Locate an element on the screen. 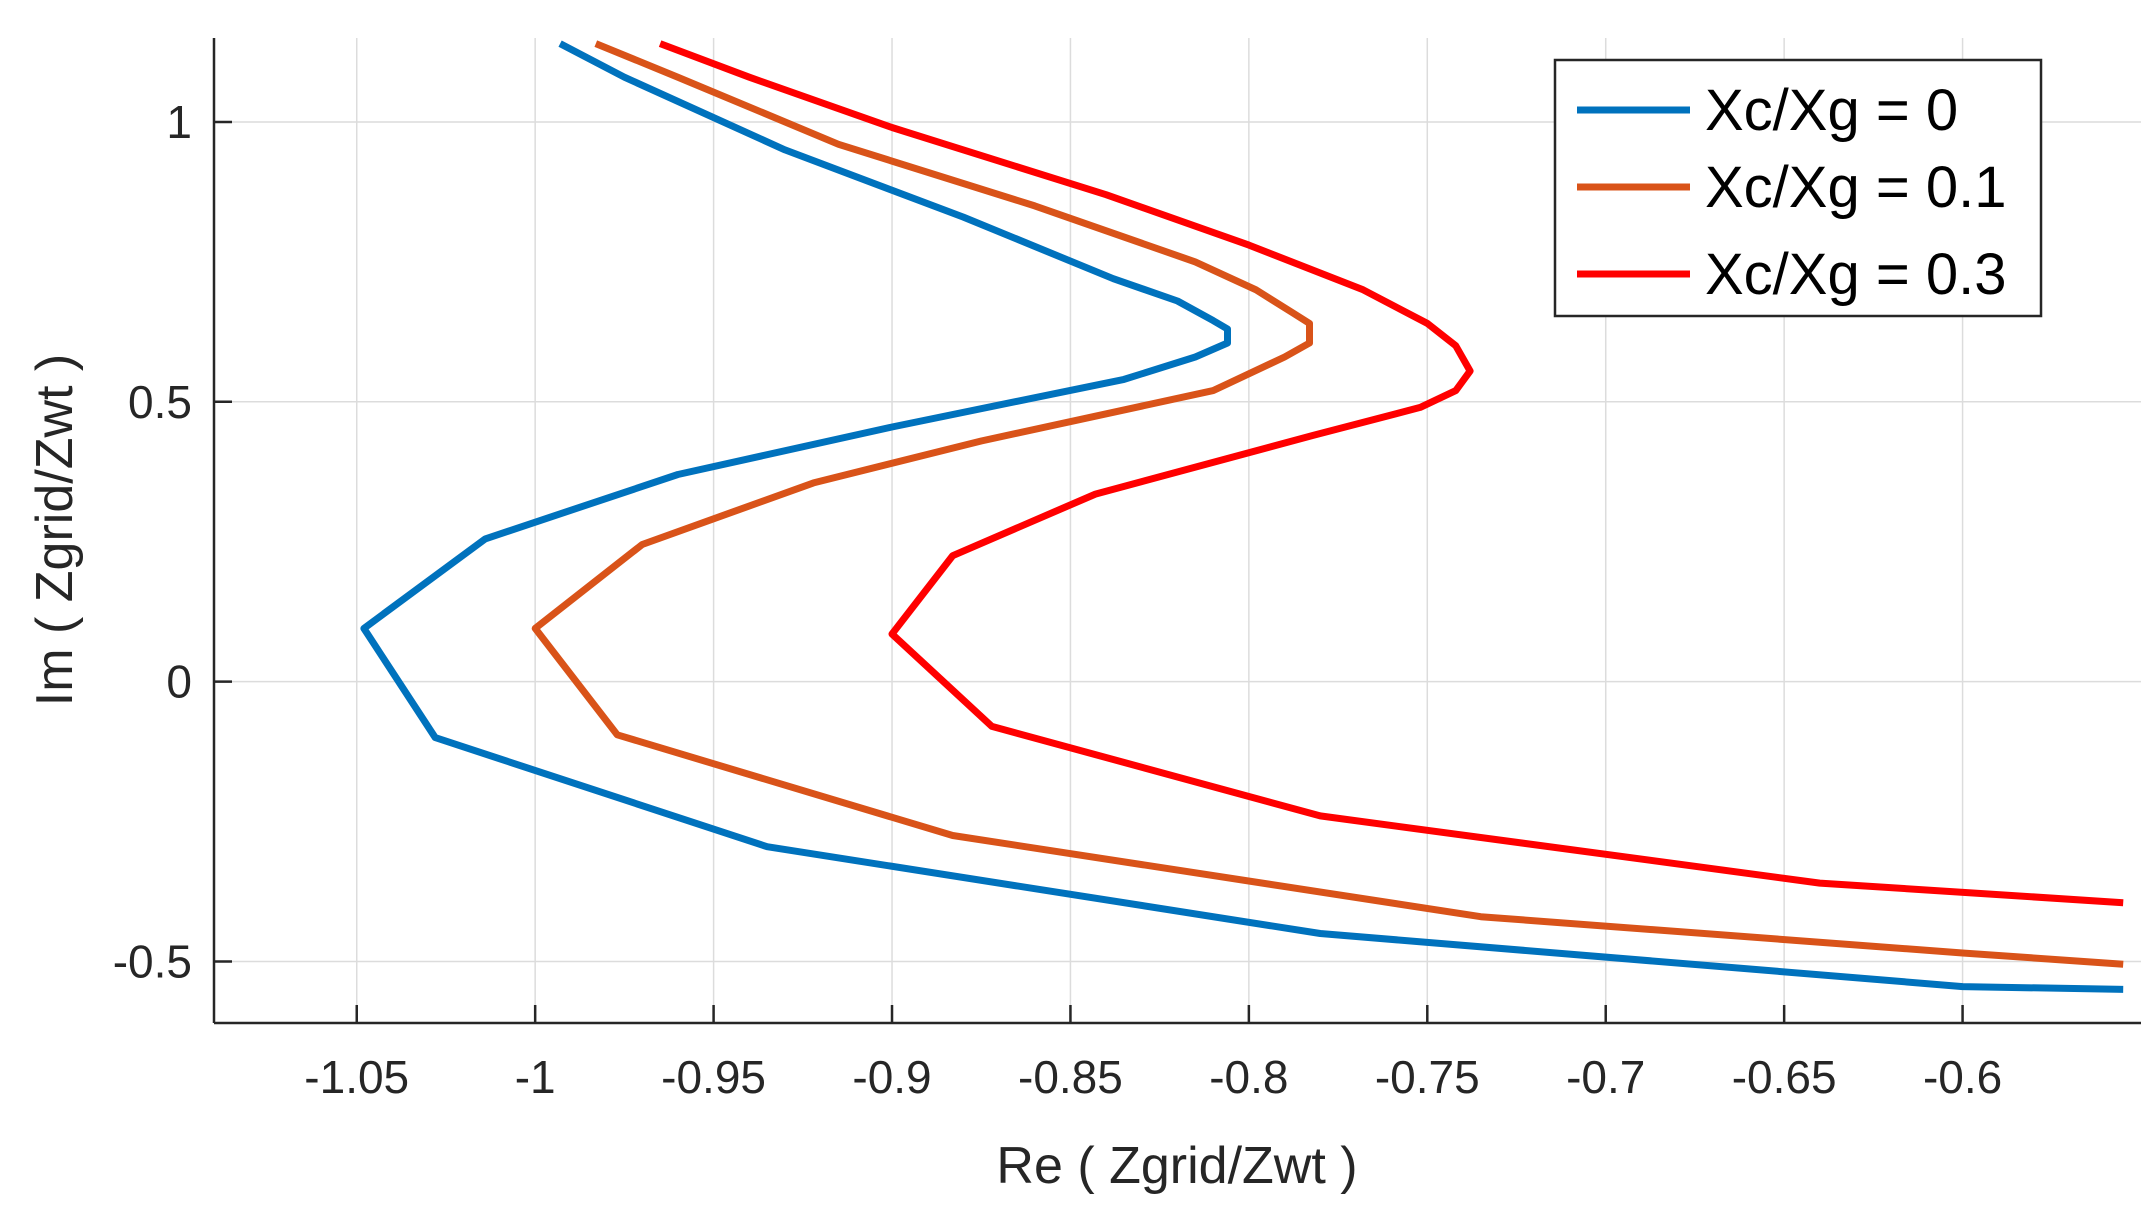  legend-label-1: Xc/Xg = 0.1 is located at coordinates (1855, 187).